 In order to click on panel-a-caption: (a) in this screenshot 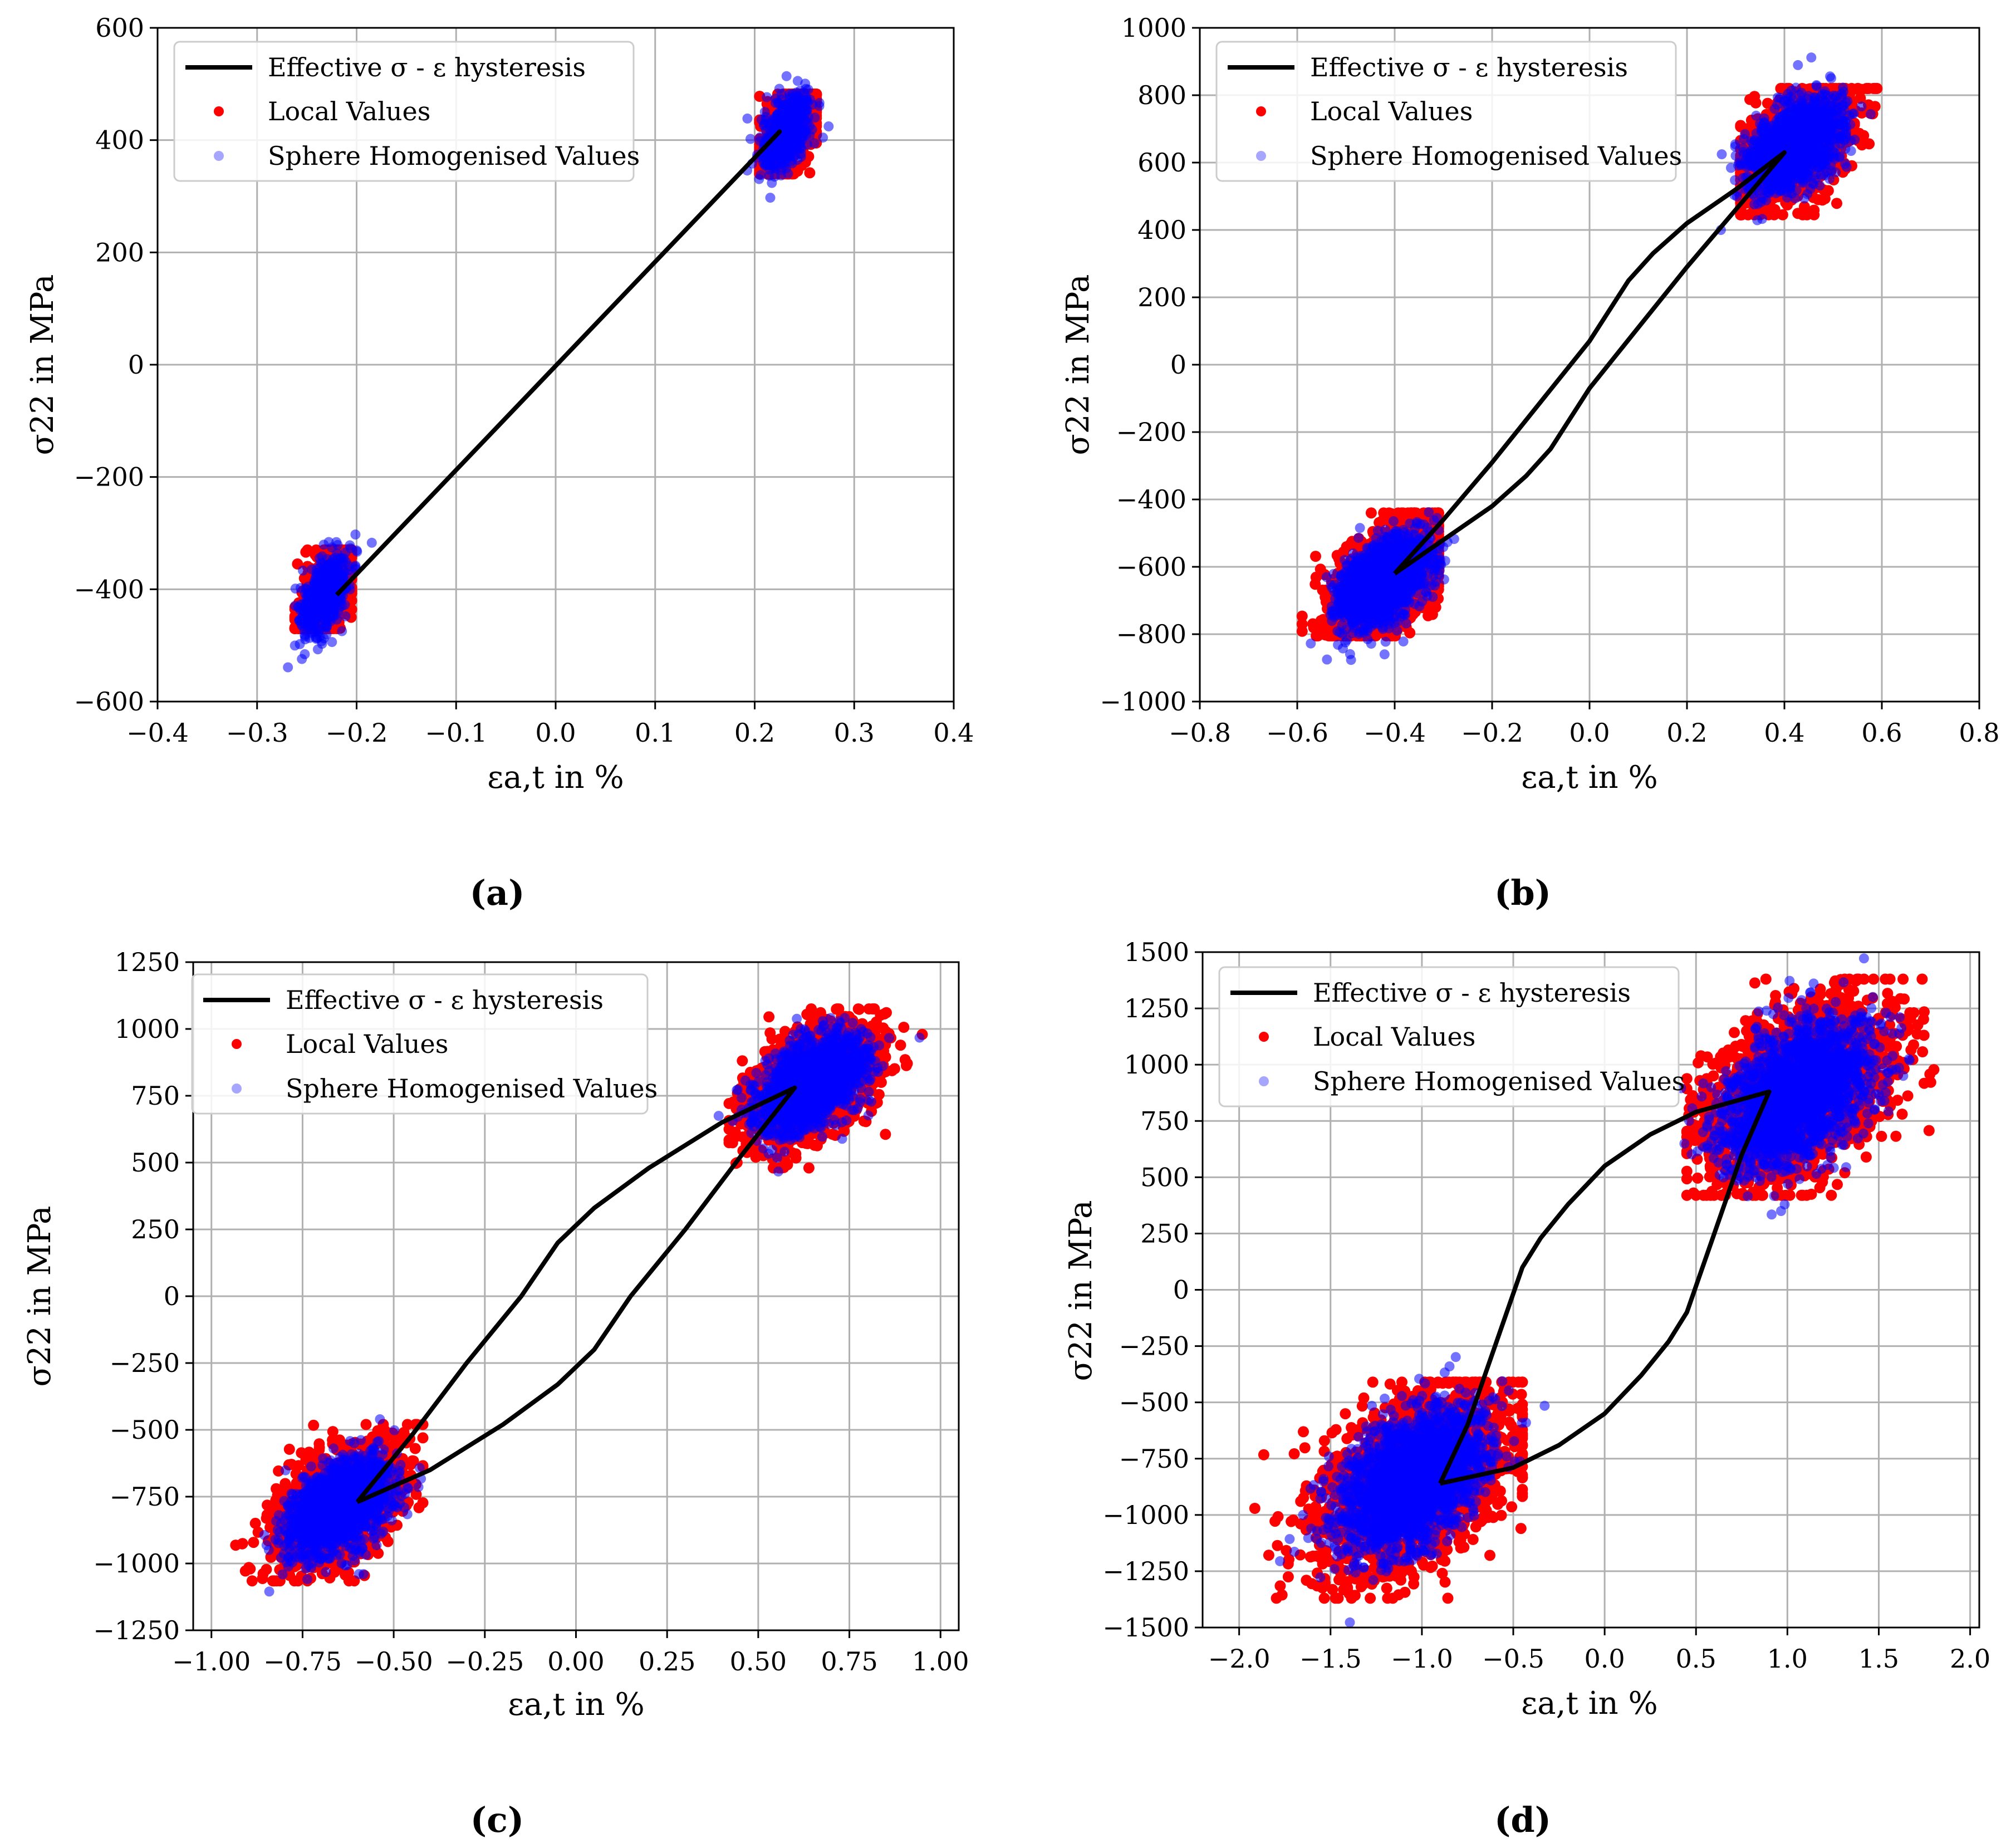, I will do `click(497, 893)`.